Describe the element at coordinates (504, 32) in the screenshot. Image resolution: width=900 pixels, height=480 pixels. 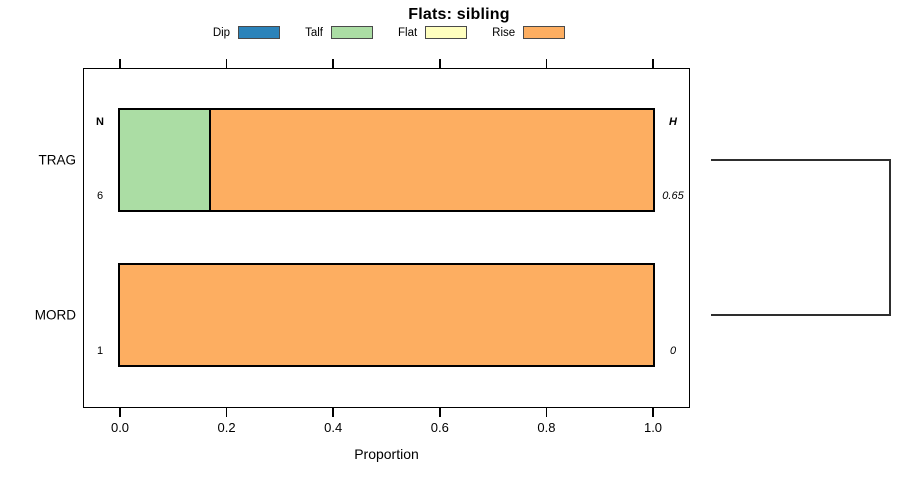
I see `legend-label: Rise` at that location.